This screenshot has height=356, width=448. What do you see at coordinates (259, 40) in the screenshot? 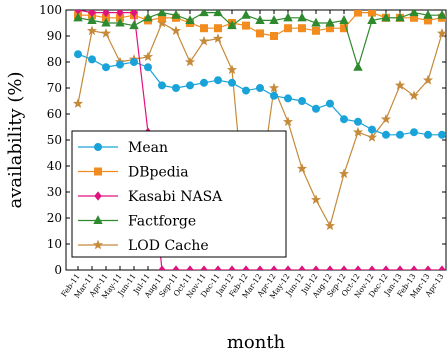
I see `series-factforge` at bounding box center [259, 40].